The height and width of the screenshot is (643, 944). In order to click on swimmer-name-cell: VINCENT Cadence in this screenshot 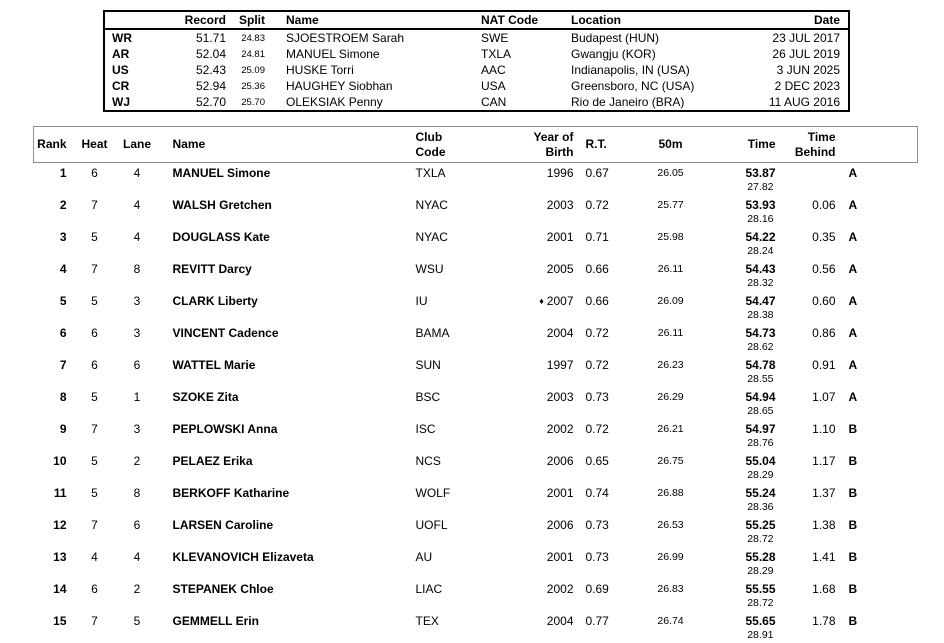, I will do `click(225, 333)`.